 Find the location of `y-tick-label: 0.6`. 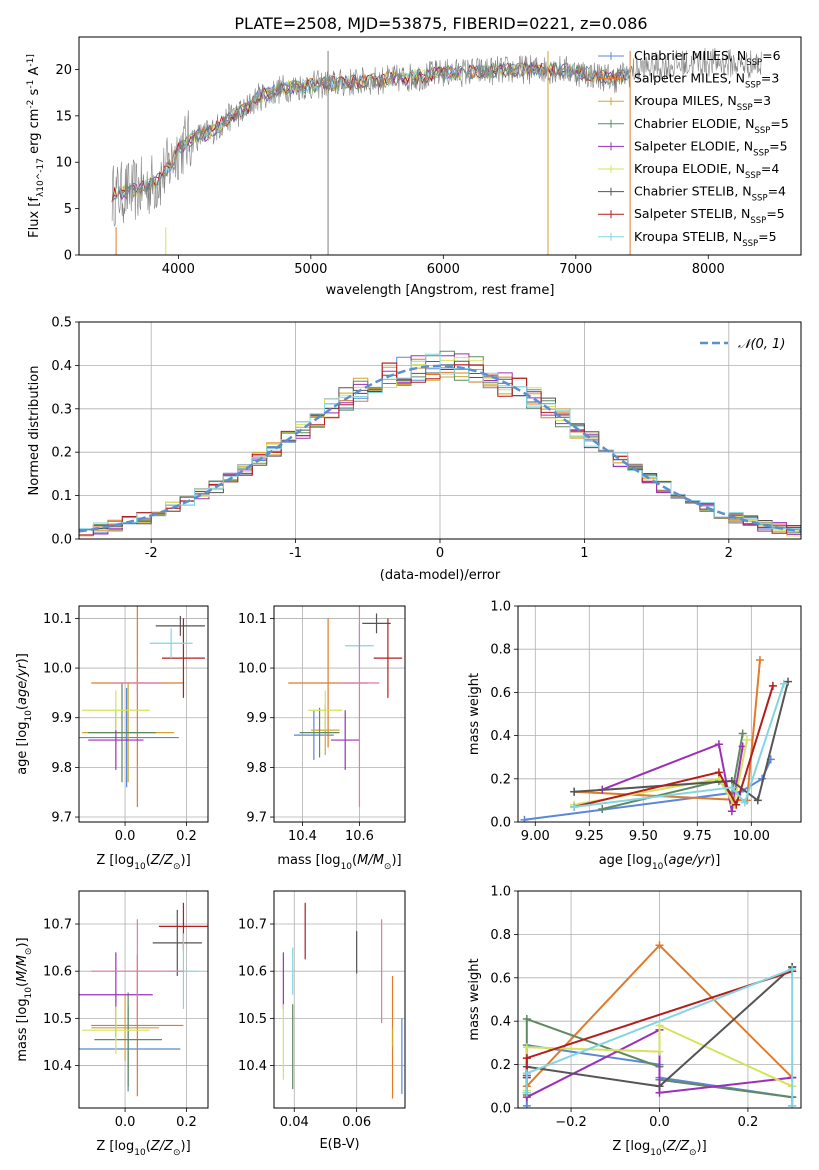

y-tick-label: 0.6 is located at coordinates (500, 978).